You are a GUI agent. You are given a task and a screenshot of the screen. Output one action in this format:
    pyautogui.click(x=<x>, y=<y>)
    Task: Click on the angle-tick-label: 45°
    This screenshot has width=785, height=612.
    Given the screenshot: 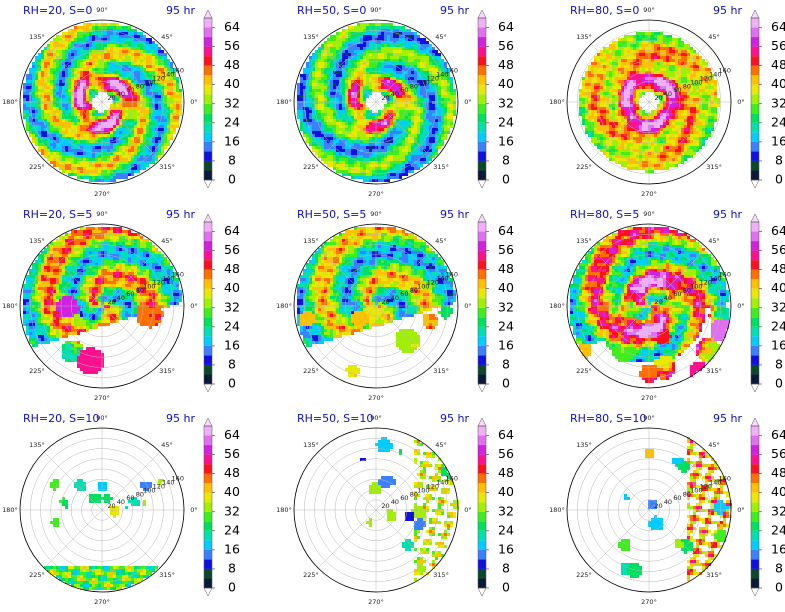 What is the action you would take?
    pyautogui.click(x=167, y=37)
    